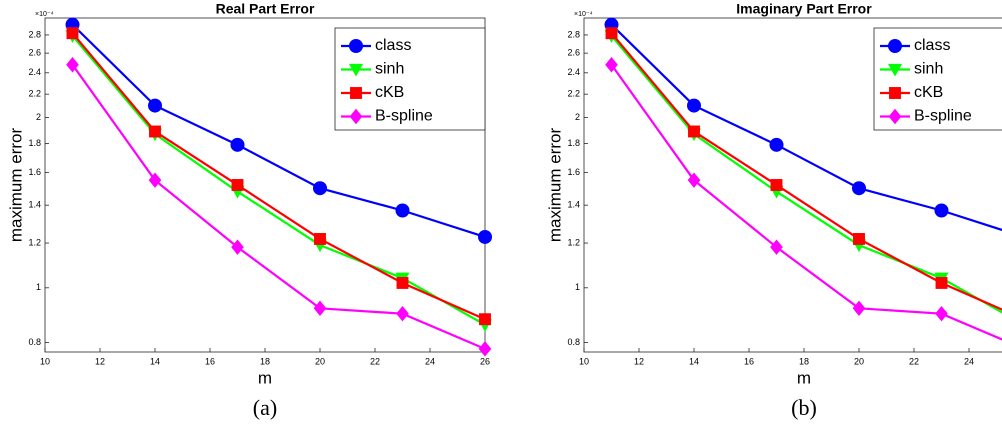  Describe the element at coordinates (485, 361) in the screenshot. I see `x-tick-label: 26` at that location.